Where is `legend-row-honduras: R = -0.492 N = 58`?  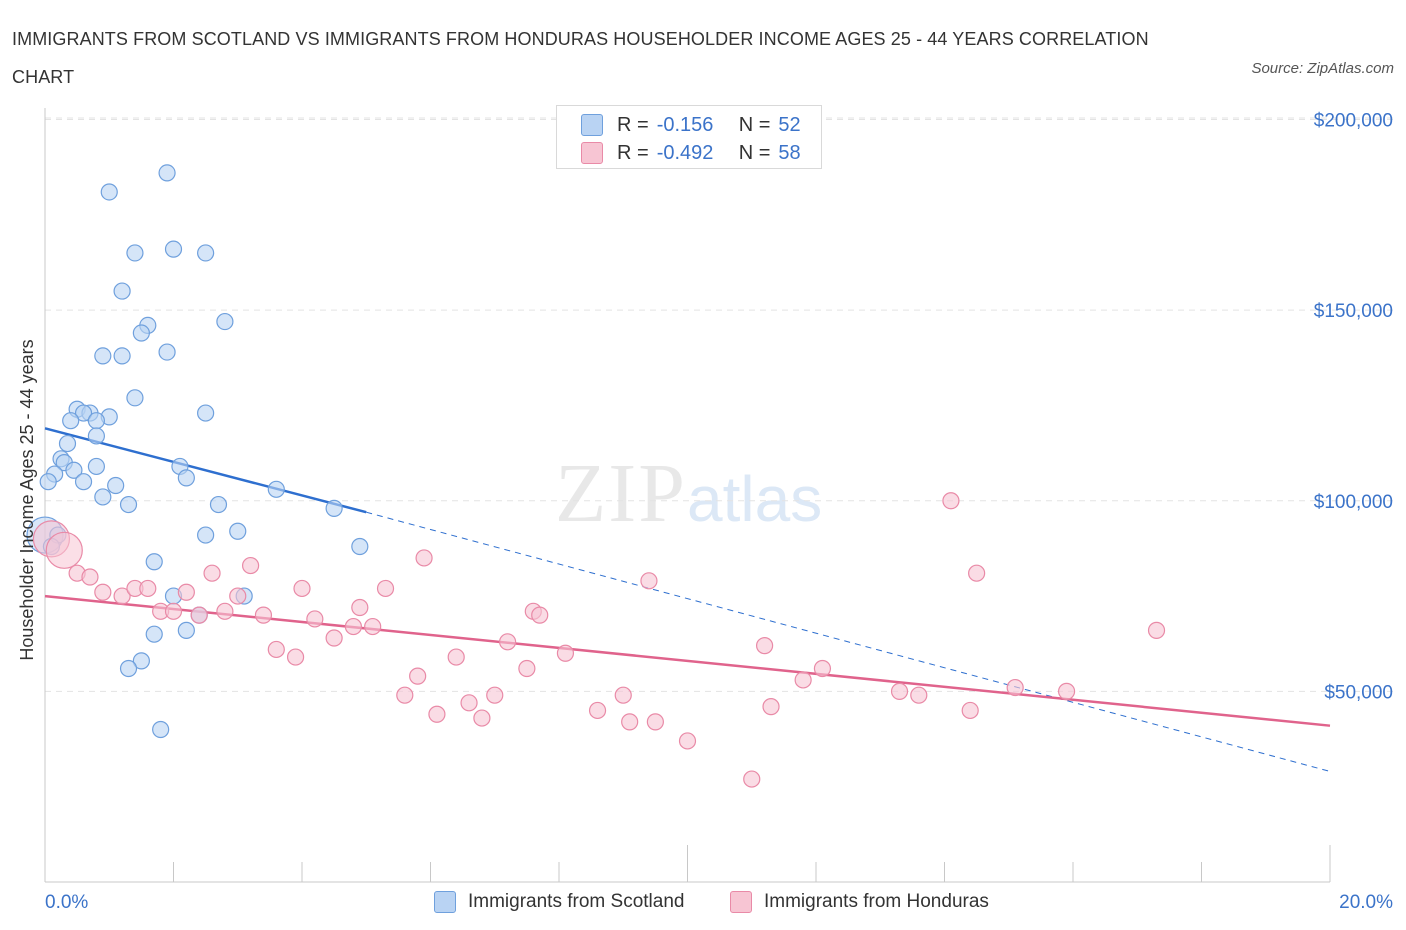
legend-row-honduras: R = -0.492 N = 58 is located at coordinates (691, 153).